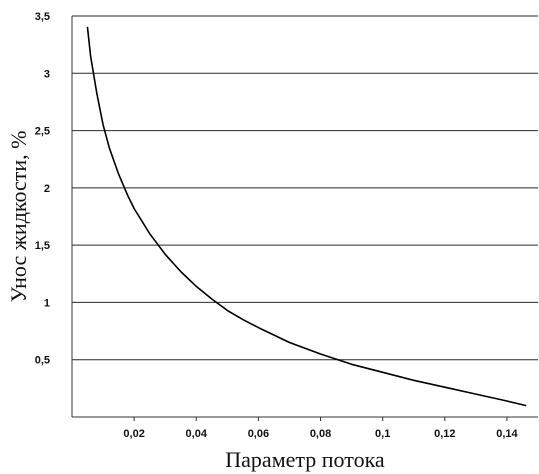 Image resolution: width=539 pixels, height=474 pixels. I want to click on x-tick-label-3: 0,08, so click(320, 434).